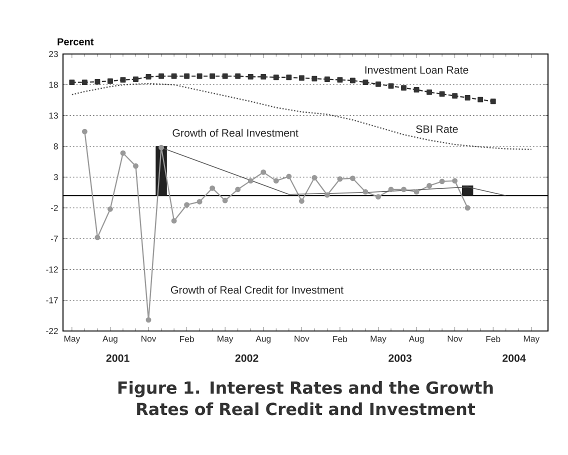  I want to click on y-tick-label: 8, so click(56, 146).